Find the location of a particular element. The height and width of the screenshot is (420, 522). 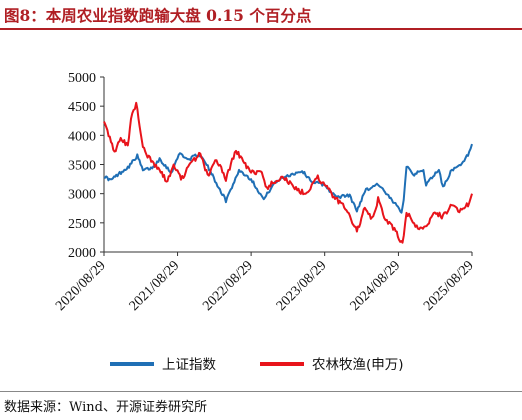

y-tick-label: 2500 is located at coordinates (82, 224).